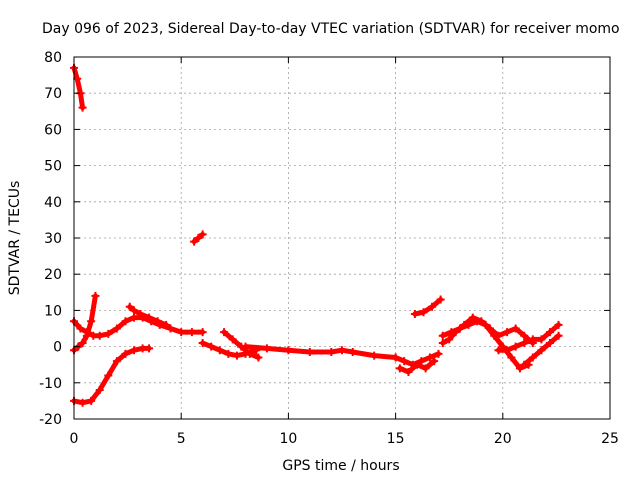 The height and width of the screenshot is (480, 640). What do you see at coordinates (138, 327) in the screenshot?
I see `series-arc2` at bounding box center [138, 327].